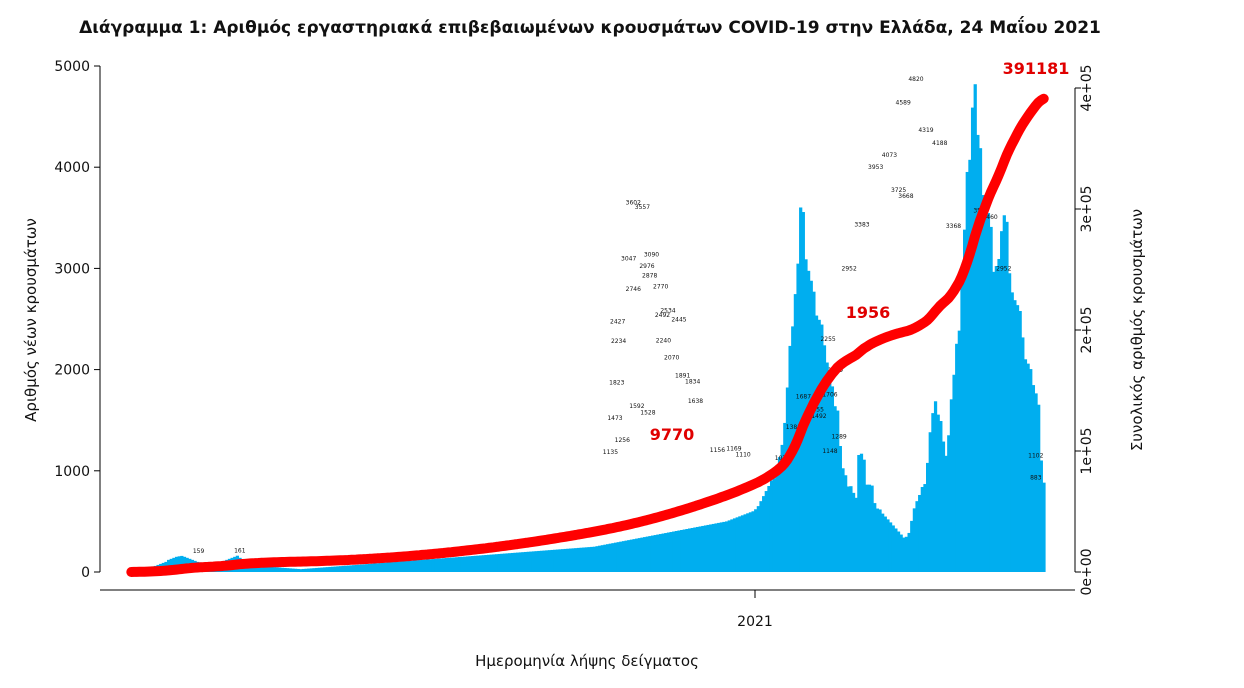  Describe the element at coordinates (671, 358) in the screenshot. I see `bar-label: 2070` at that location.